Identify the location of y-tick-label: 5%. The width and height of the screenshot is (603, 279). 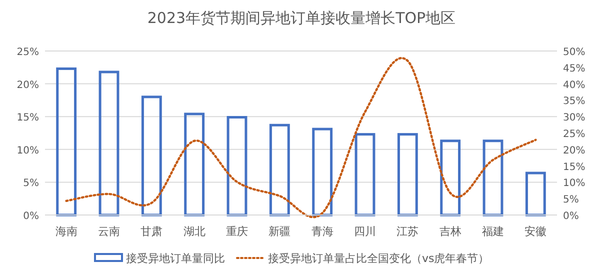
(31, 184).